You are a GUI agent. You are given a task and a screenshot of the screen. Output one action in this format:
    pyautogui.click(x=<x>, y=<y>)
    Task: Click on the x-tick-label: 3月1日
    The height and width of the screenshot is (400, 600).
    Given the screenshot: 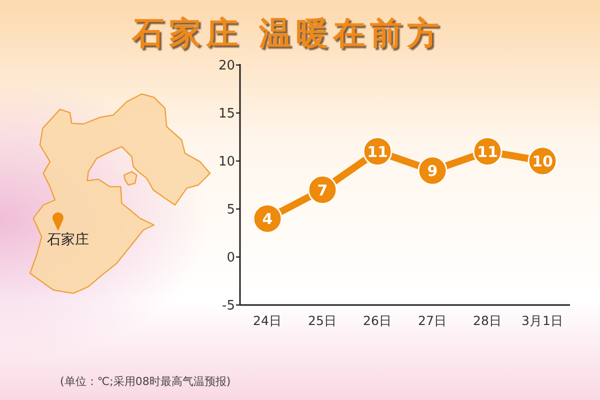 What is the action you would take?
    pyautogui.click(x=543, y=320)
    